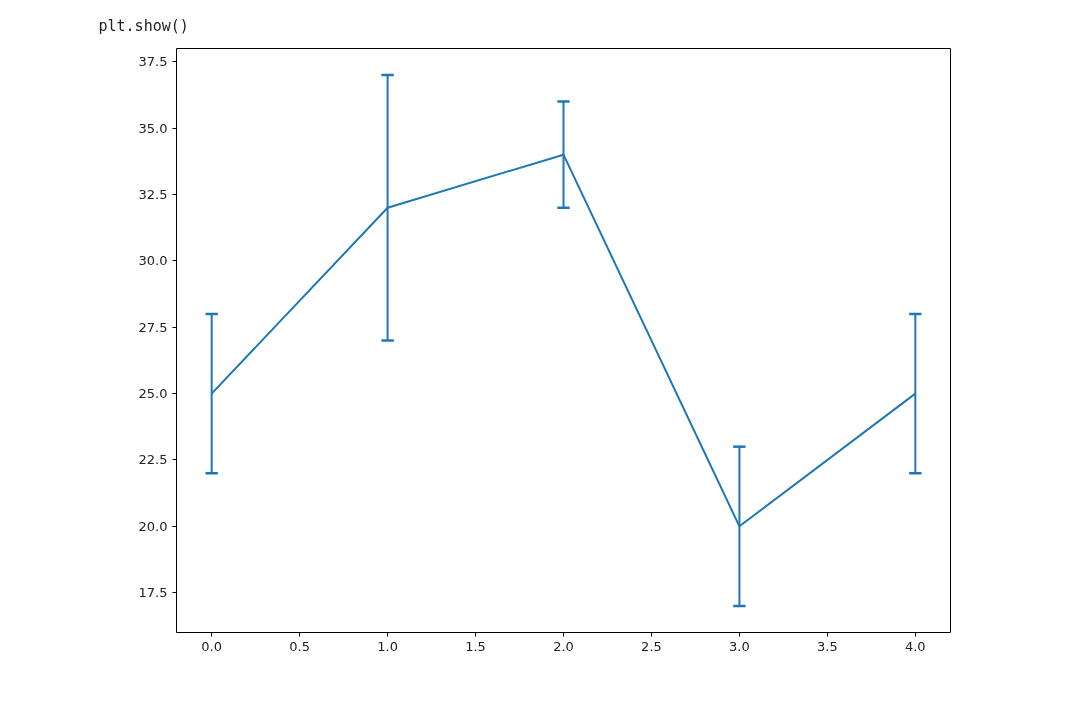  I want to click on x-tick-label: 2.0, so click(563, 646).